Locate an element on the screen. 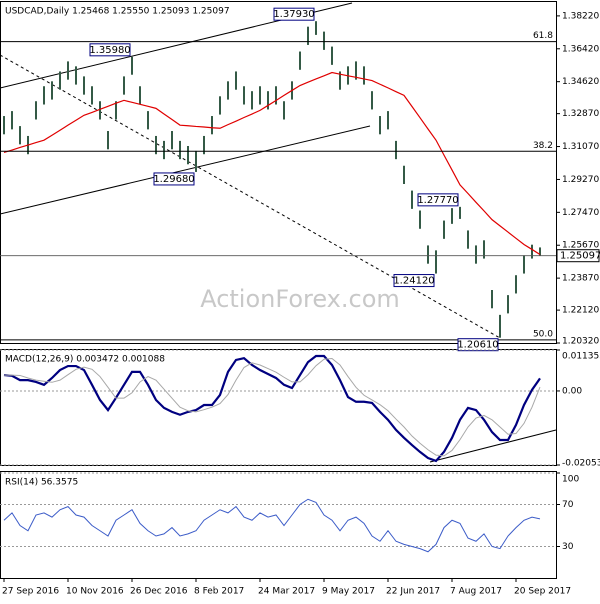 This screenshot has width=600, height=604. y-tick-label: 0.00 is located at coordinates (572, 391).